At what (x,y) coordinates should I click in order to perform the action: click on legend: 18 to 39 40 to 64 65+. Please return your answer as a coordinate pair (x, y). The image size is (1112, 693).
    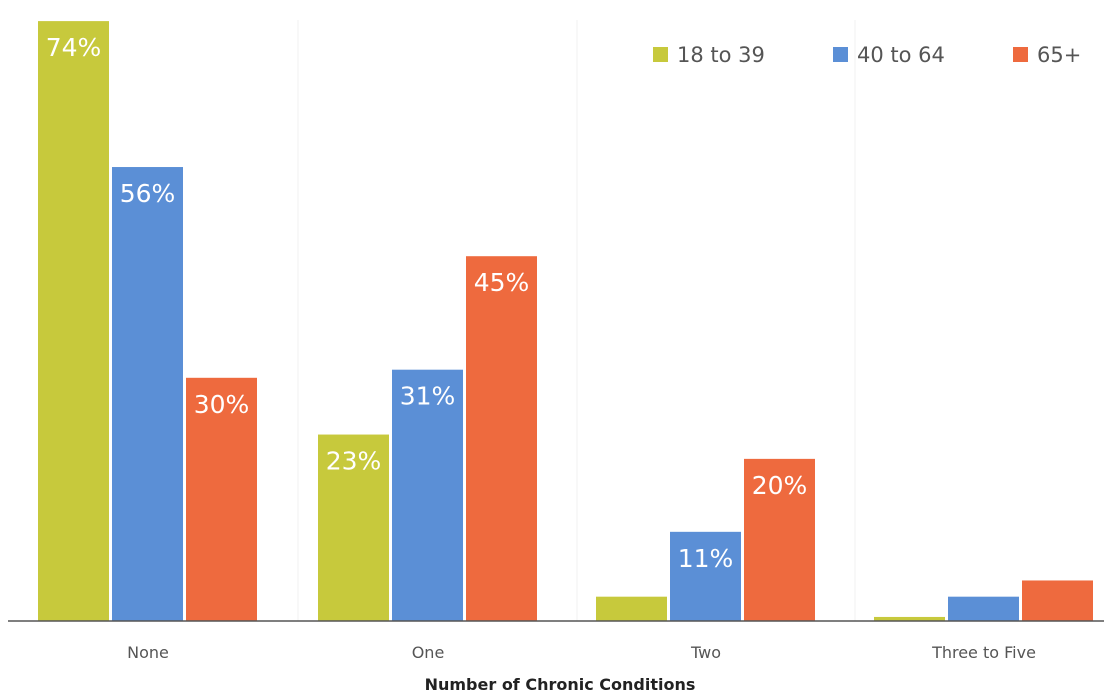
    Looking at the image, I should click on (867, 55).